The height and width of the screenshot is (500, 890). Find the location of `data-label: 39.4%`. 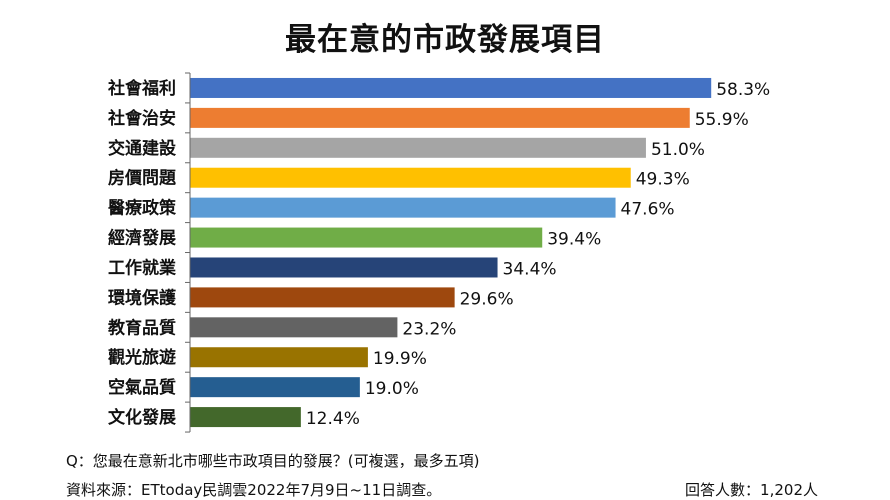

data-label: 39.4% is located at coordinates (574, 240).